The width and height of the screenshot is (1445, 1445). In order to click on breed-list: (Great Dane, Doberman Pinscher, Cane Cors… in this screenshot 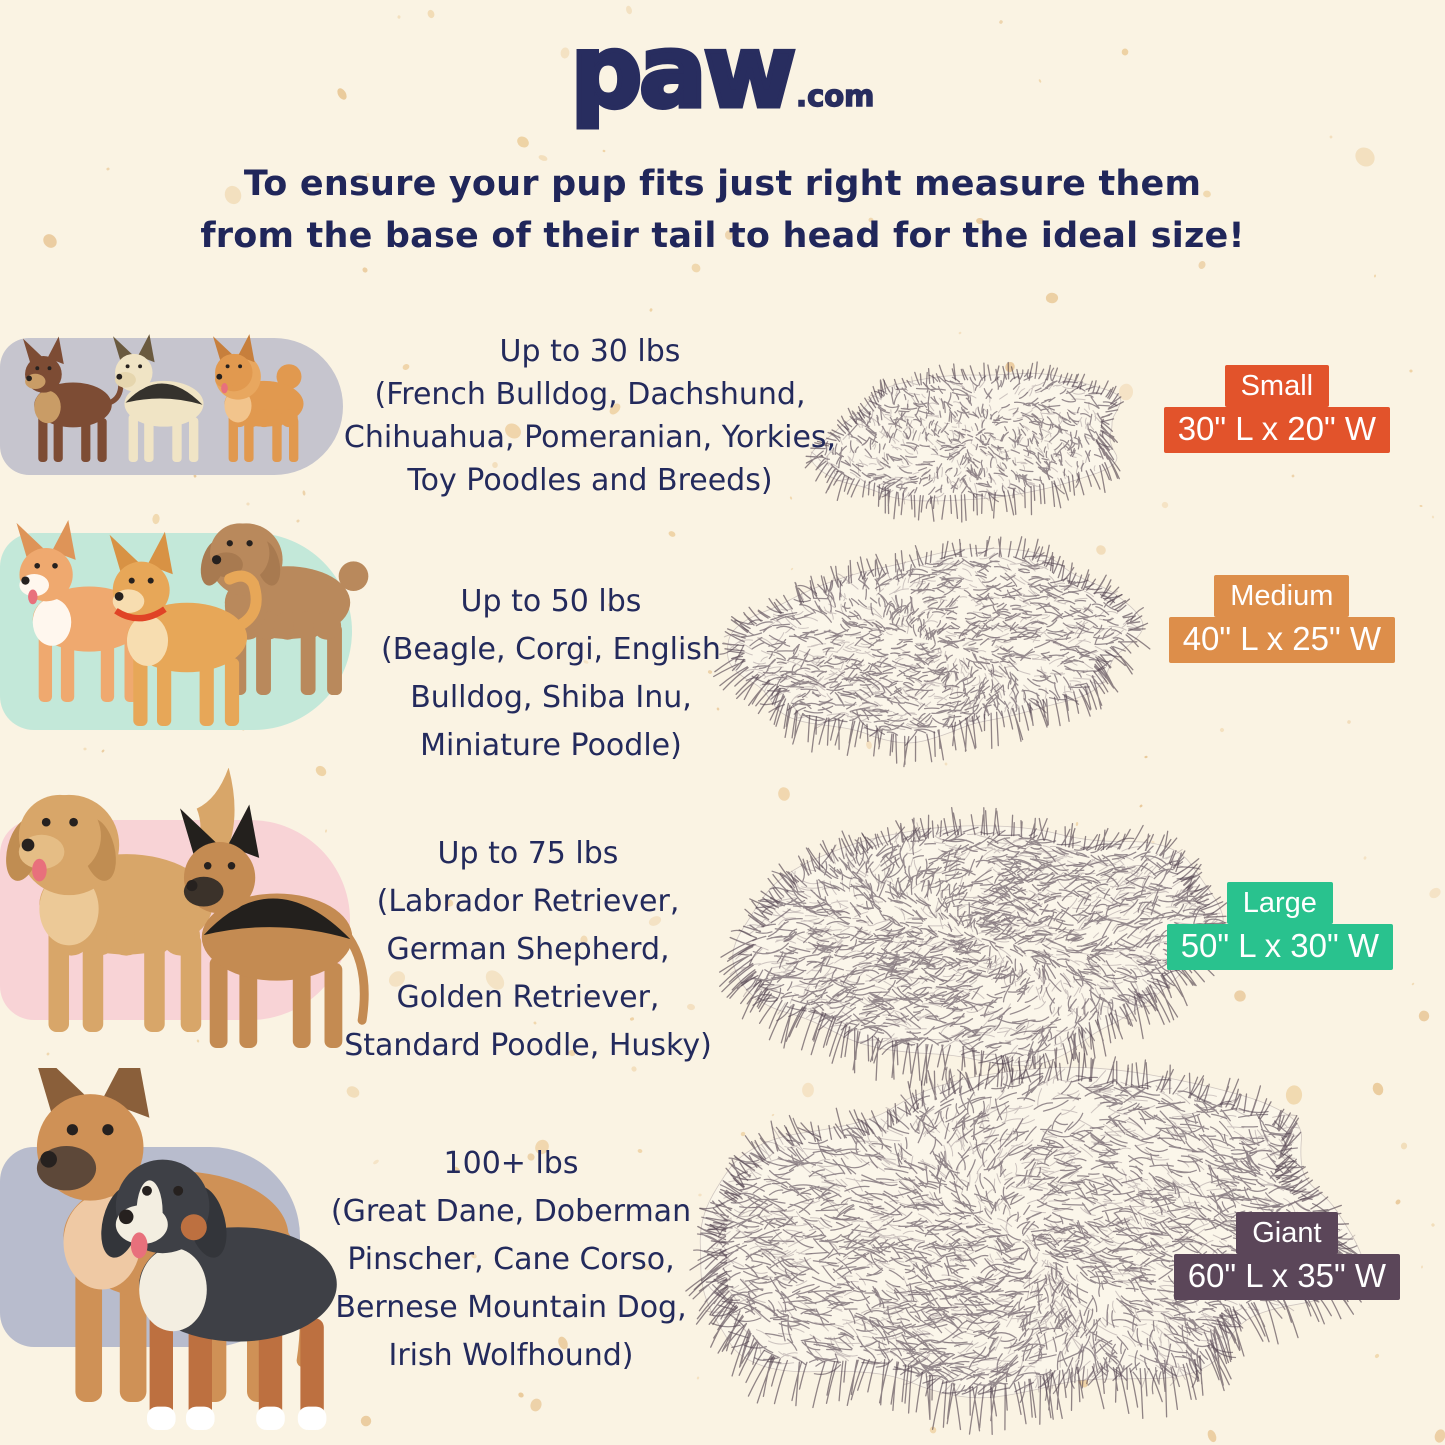, I will do `click(511, 1283)`.